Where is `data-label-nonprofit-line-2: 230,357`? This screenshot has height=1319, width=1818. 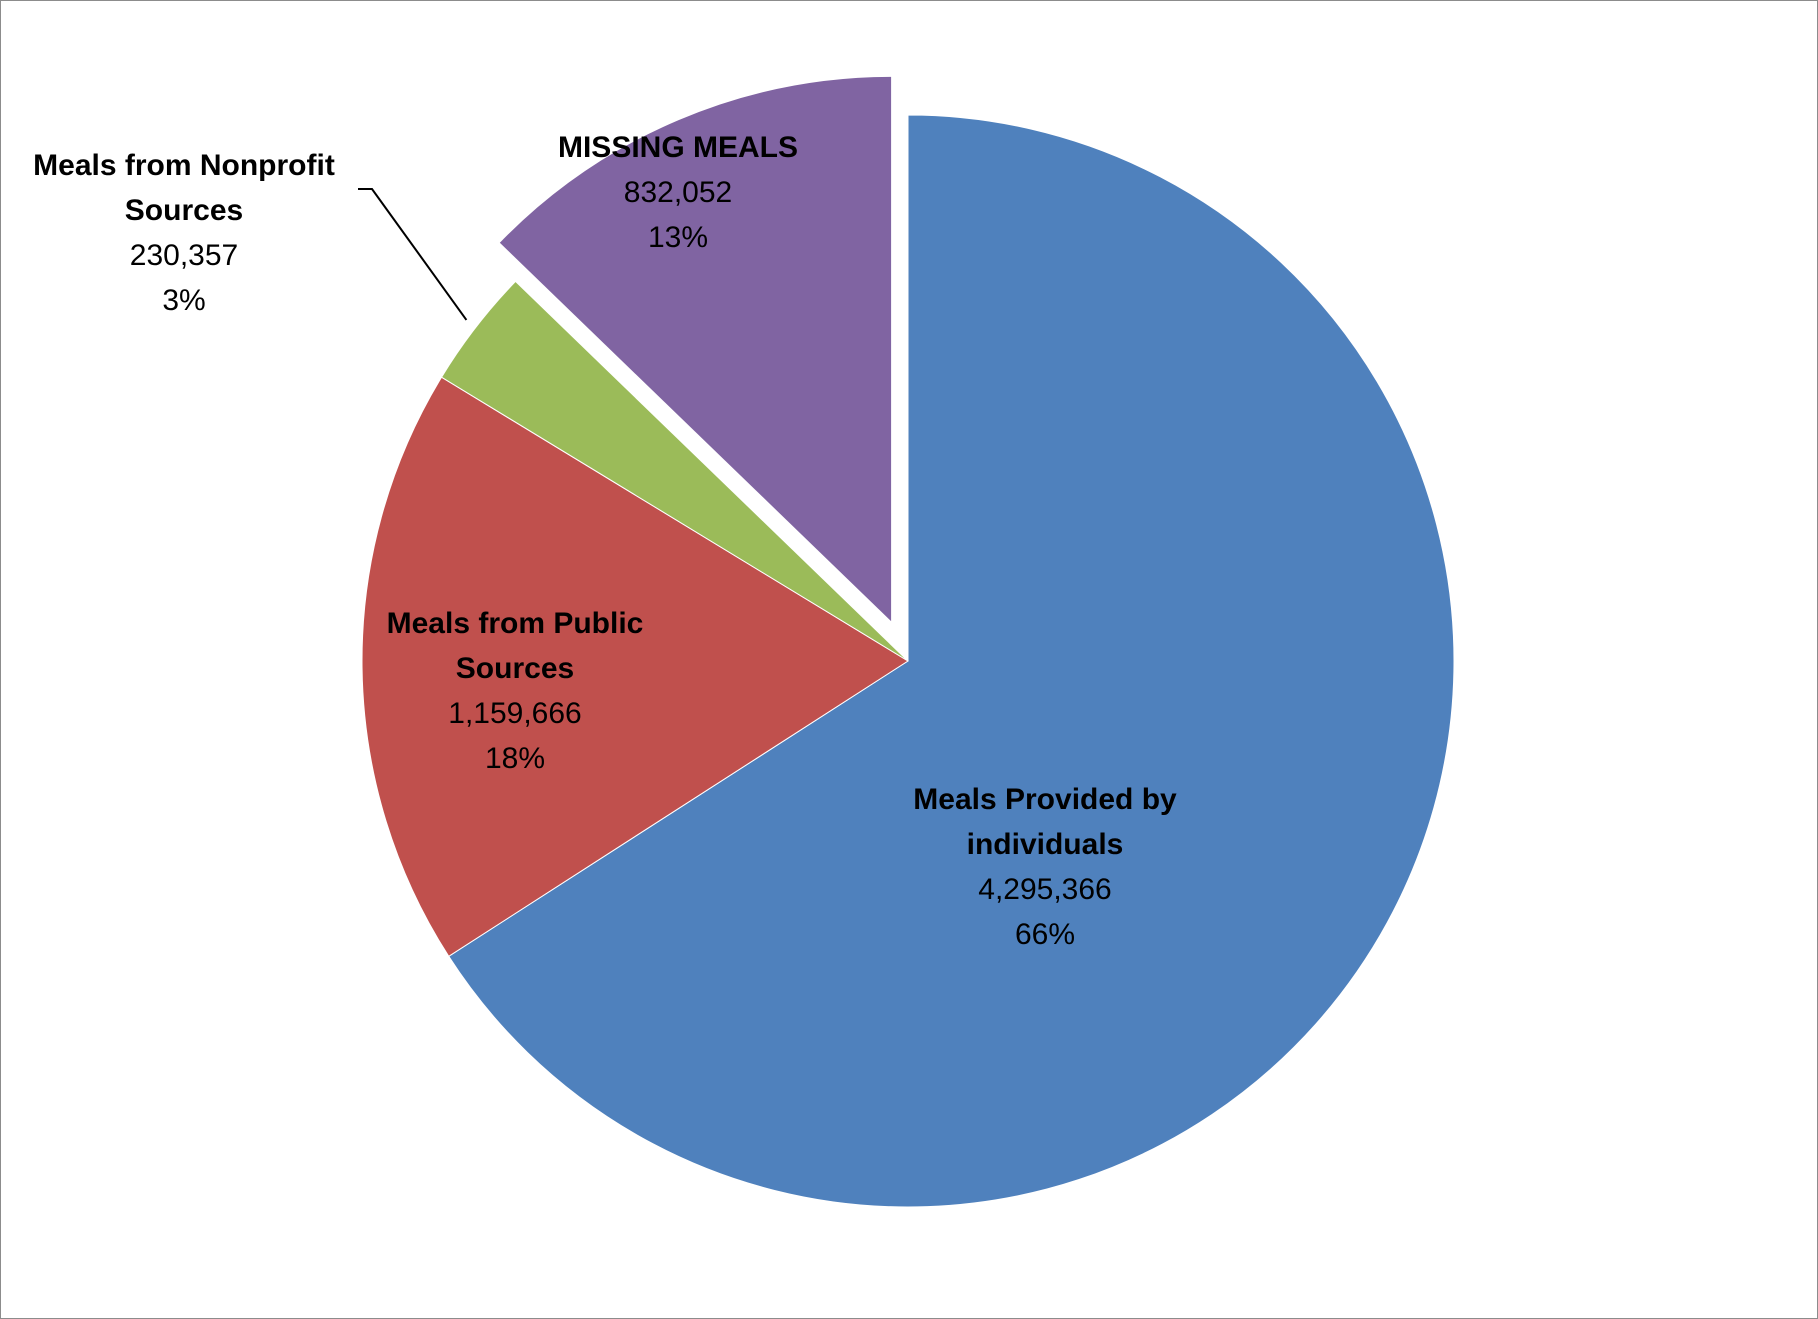 data-label-nonprofit-line-2: 230,357 is located at coordinates (184, 255).